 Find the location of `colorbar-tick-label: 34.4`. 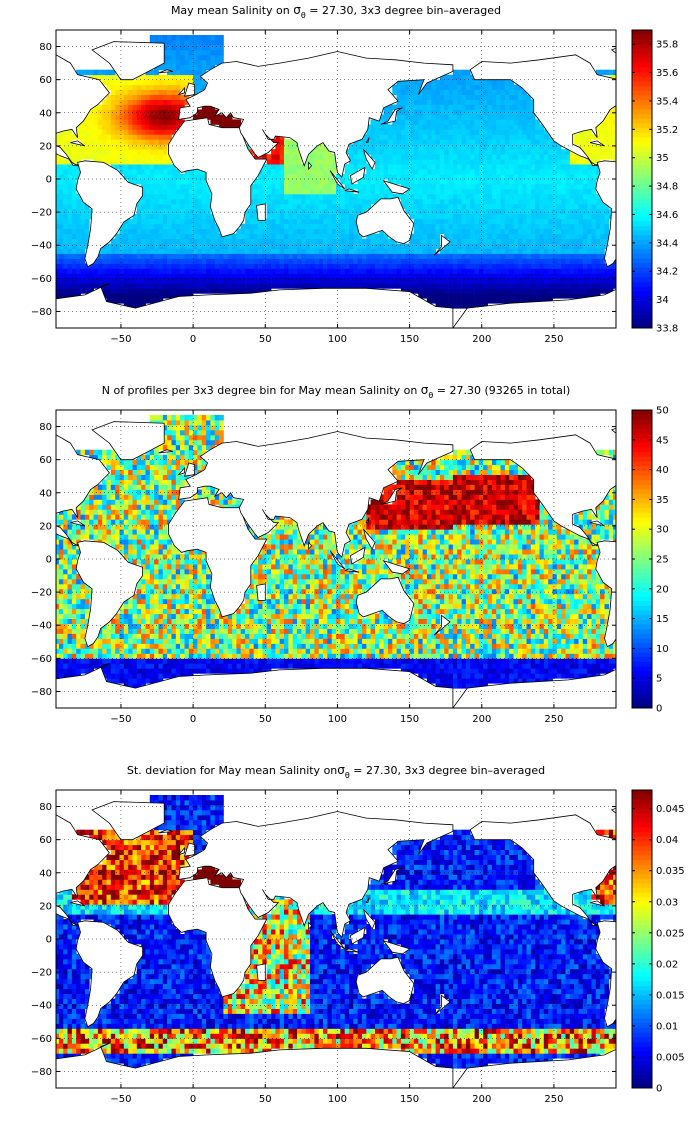

colorbar-tick-label: 34.4 is located at coordinates (667, 243).